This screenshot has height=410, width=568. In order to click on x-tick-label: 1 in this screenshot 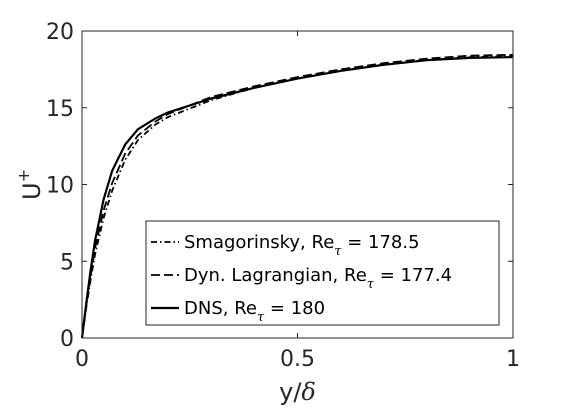, I will do `click(513, 359)`.